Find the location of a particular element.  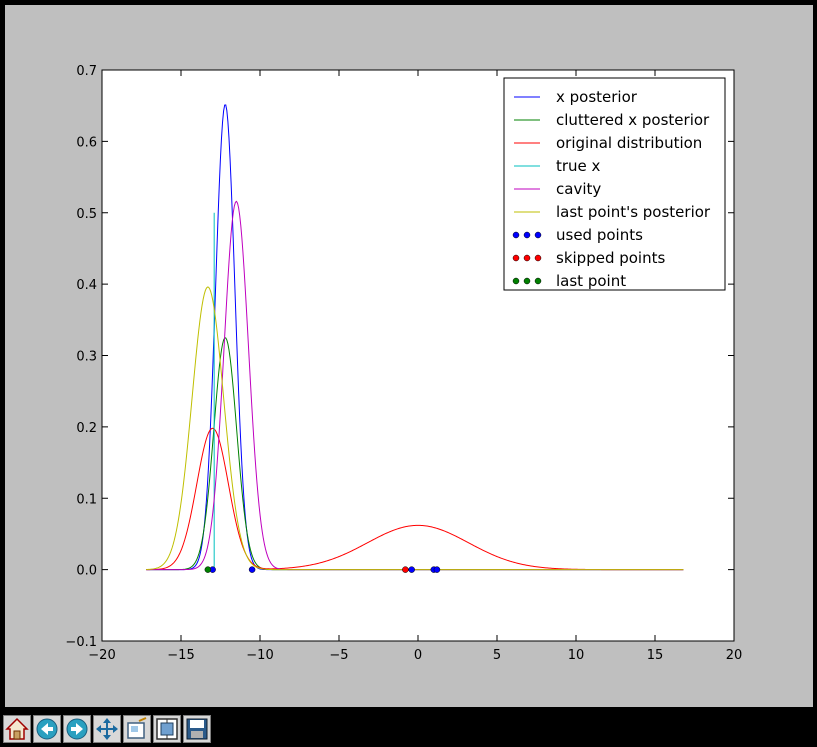

legend-box is located at coordinates (614, 184).